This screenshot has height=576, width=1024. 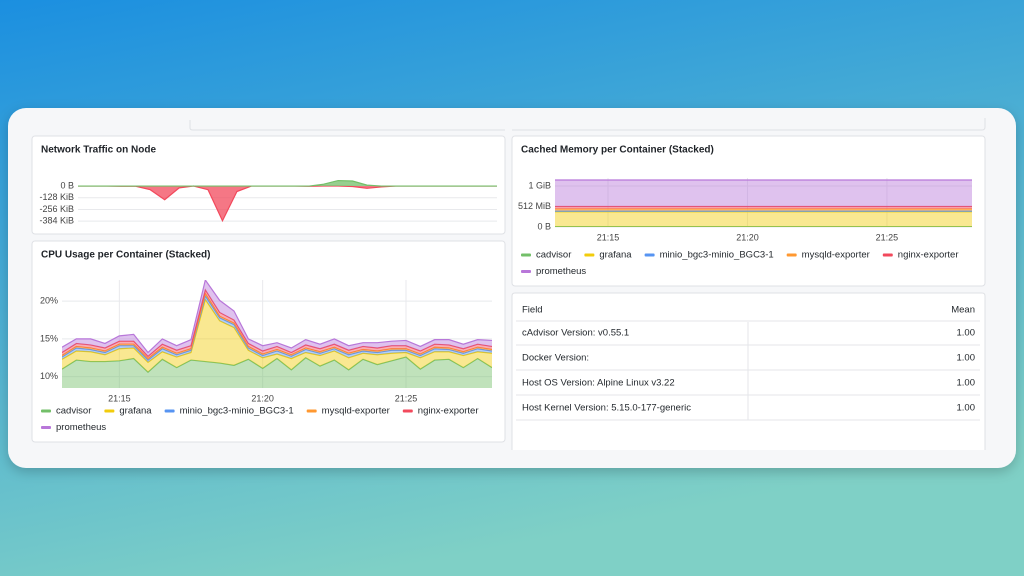 I want to click on panel-title: Network Traffic on Node, so click(x=98, y=150).